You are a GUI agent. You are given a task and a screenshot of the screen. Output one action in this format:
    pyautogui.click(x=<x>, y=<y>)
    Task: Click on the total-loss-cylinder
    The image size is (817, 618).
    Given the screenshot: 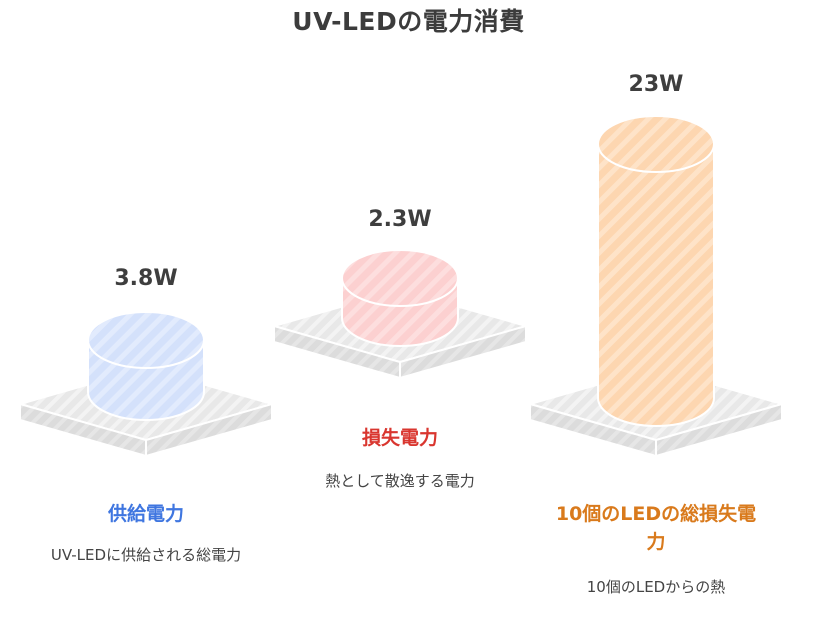 What is the action you would take?
    pyautogui.click(x=656, y=271)
    